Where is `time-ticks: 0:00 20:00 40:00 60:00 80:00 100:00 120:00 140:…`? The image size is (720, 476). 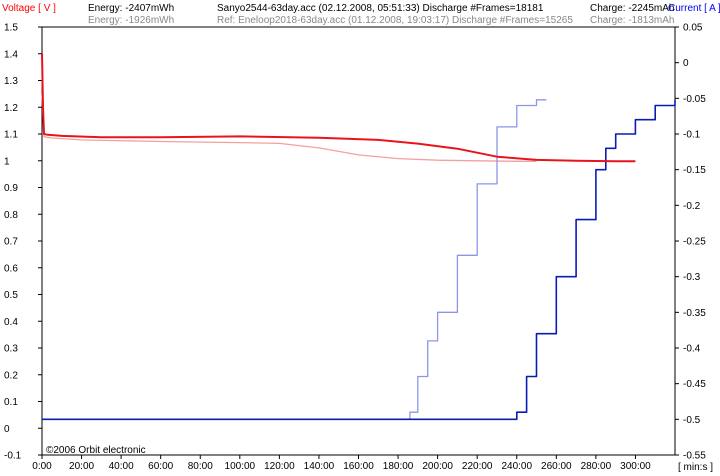 time-ticks: 0:00 20:00 40:00 60:00 80:00 100:00 120:00 140:… is located at coordinates (341, 463).